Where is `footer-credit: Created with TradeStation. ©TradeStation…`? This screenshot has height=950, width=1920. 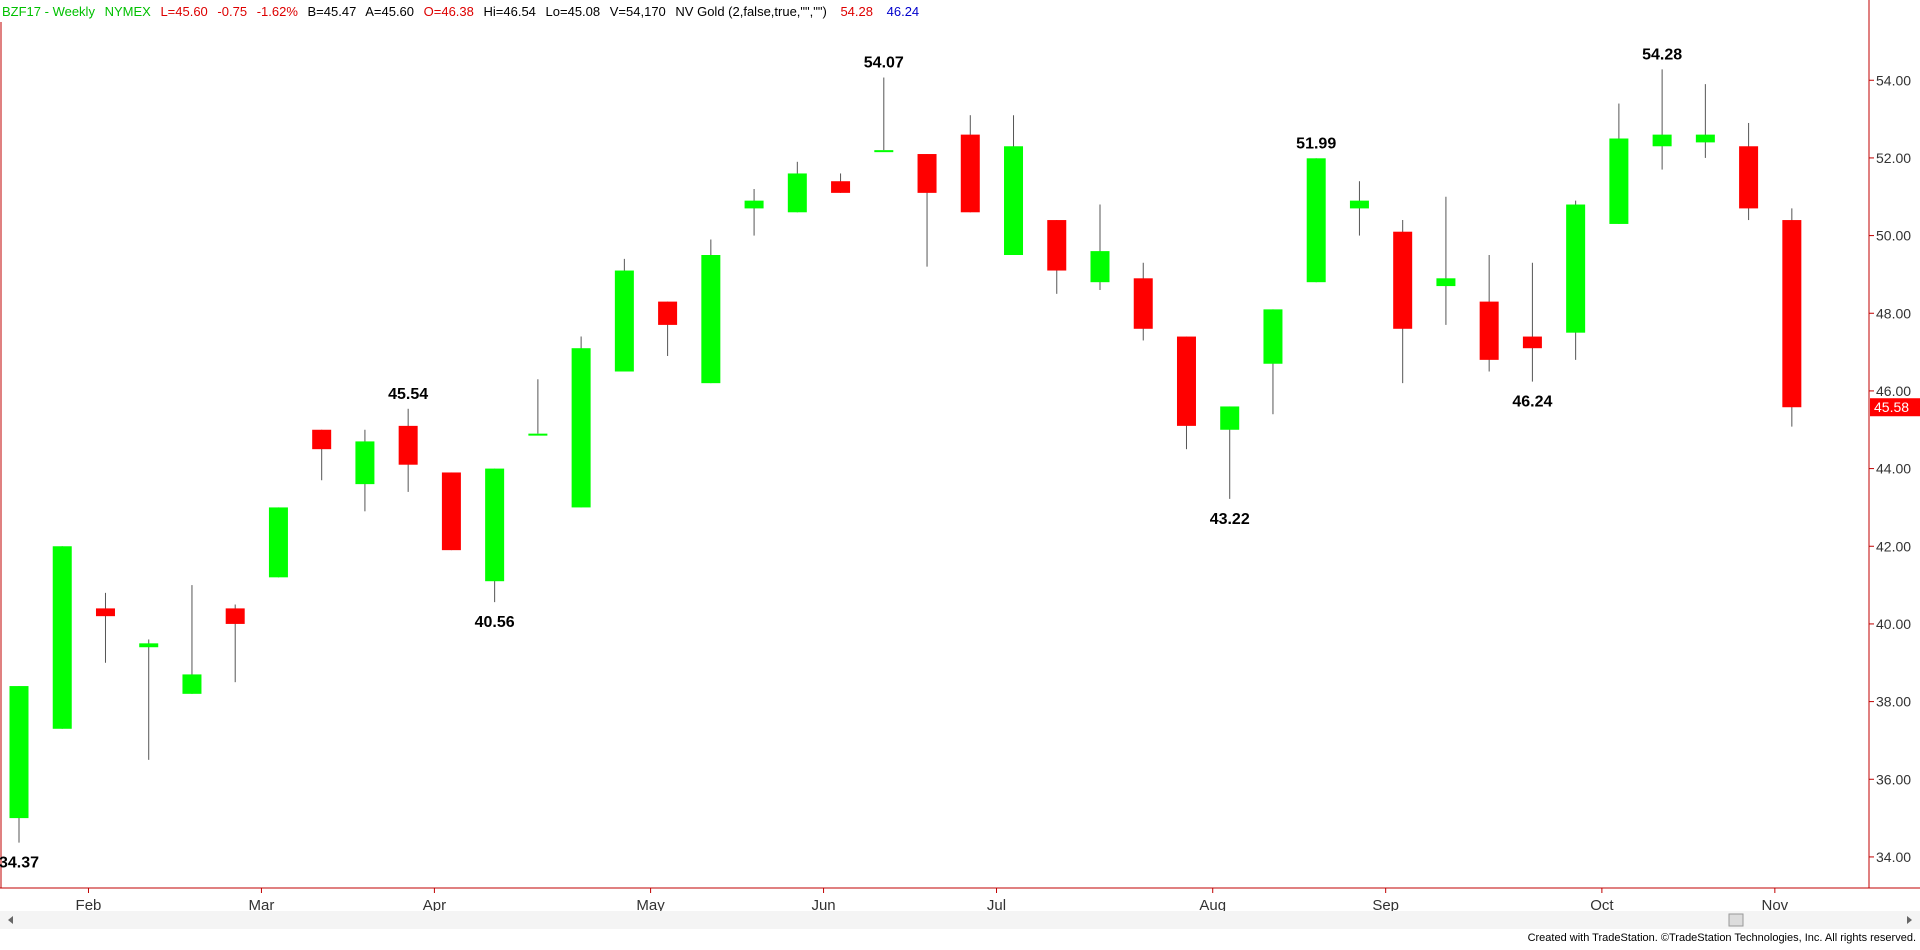 footer-credit: Created with TradeStation. ©TradeStation… is located at coordinates (1722, 938).